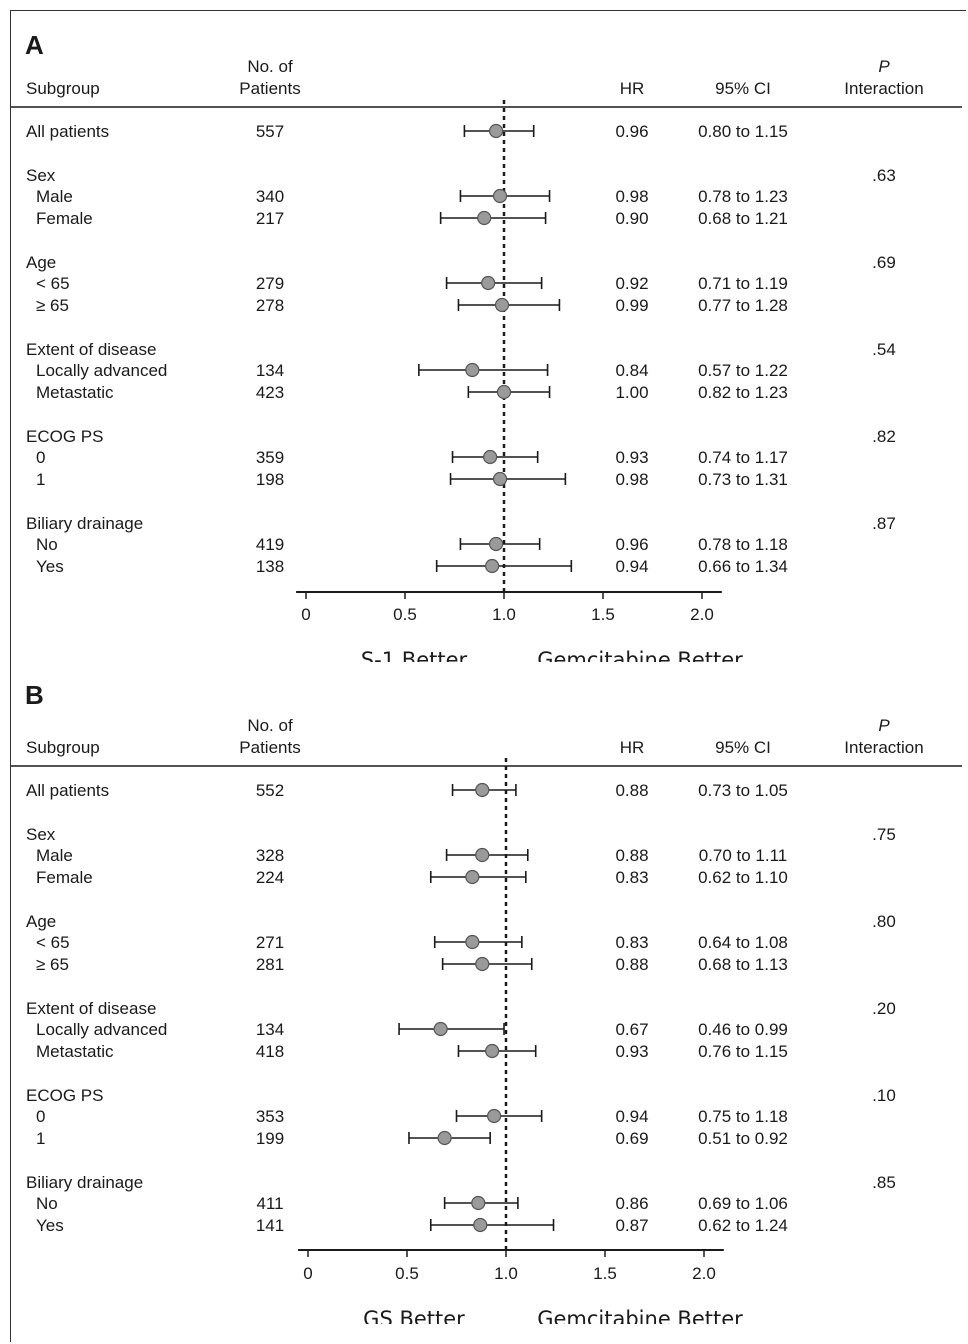 This screenshot has height=1344, width=968. What do you see at coordinates (269, 1203) in the screenshot?
I see `patients-count-biliary-drainage-1: 411` at bounding box center [269, 1203].